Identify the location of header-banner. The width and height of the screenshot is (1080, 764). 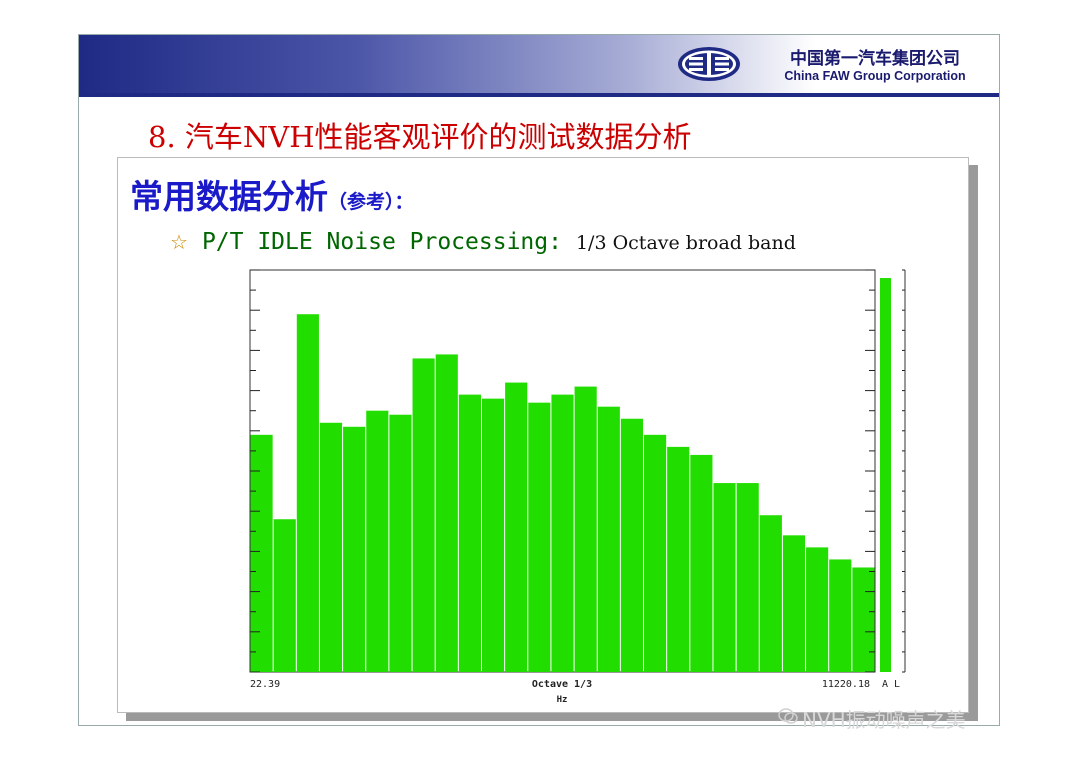
(539, 64).